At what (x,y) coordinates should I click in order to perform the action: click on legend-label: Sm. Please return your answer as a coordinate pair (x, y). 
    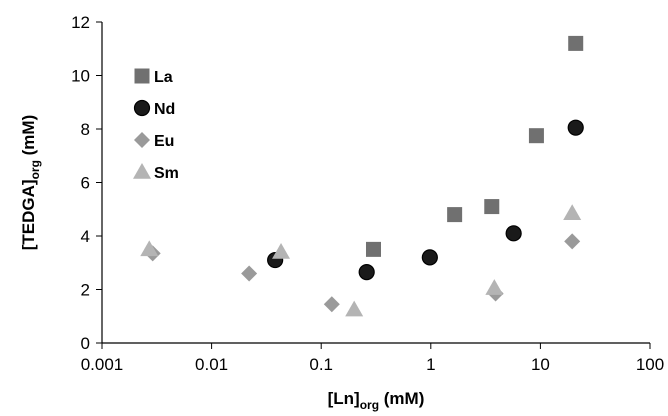
    Looking at the image, I should click on (166, 173).